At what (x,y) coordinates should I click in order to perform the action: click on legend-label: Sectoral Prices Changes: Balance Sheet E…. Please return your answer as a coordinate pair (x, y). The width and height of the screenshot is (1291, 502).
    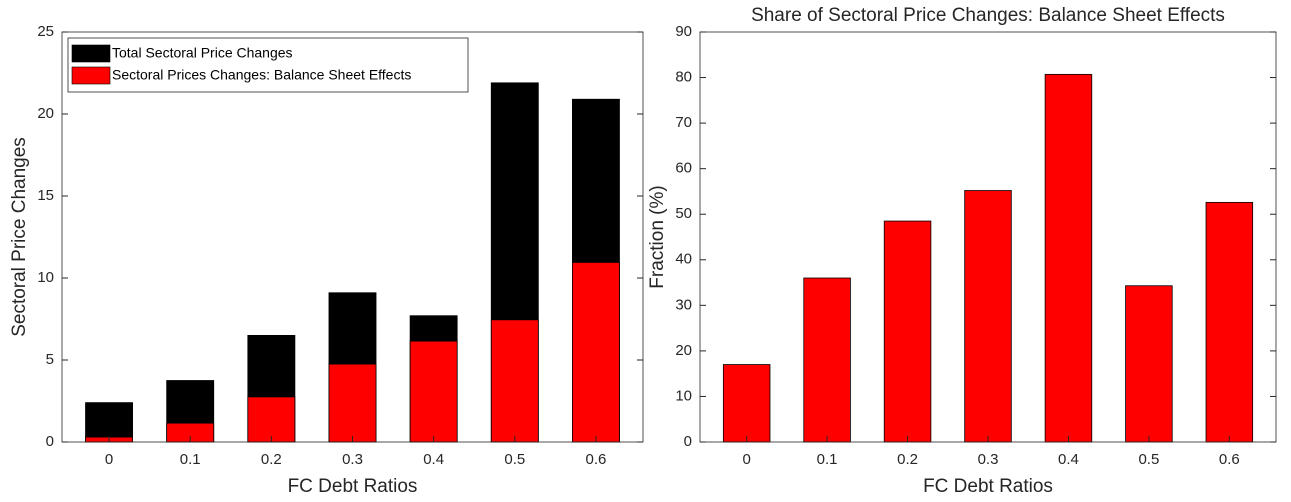
    Looking at the image, I should click on (261, 75).